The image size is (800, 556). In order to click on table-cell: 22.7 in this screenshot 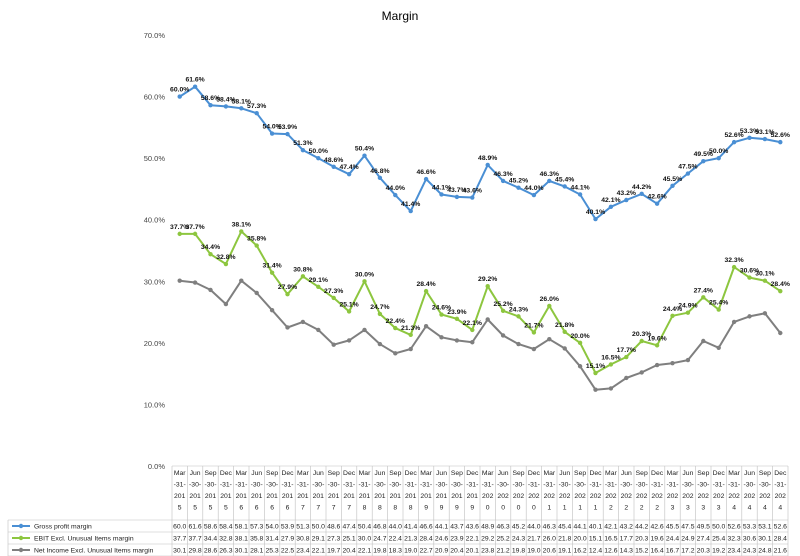, I will do `click(425, 551)`.